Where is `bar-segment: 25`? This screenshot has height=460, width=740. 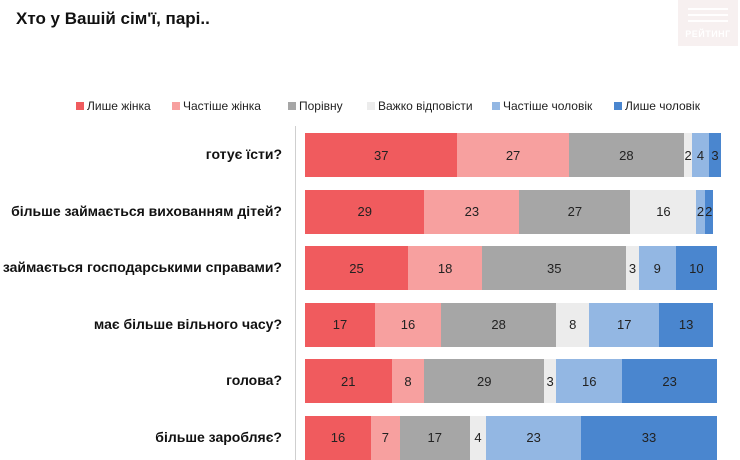 bar-segment: 25 is located at coordinates (356, 268).